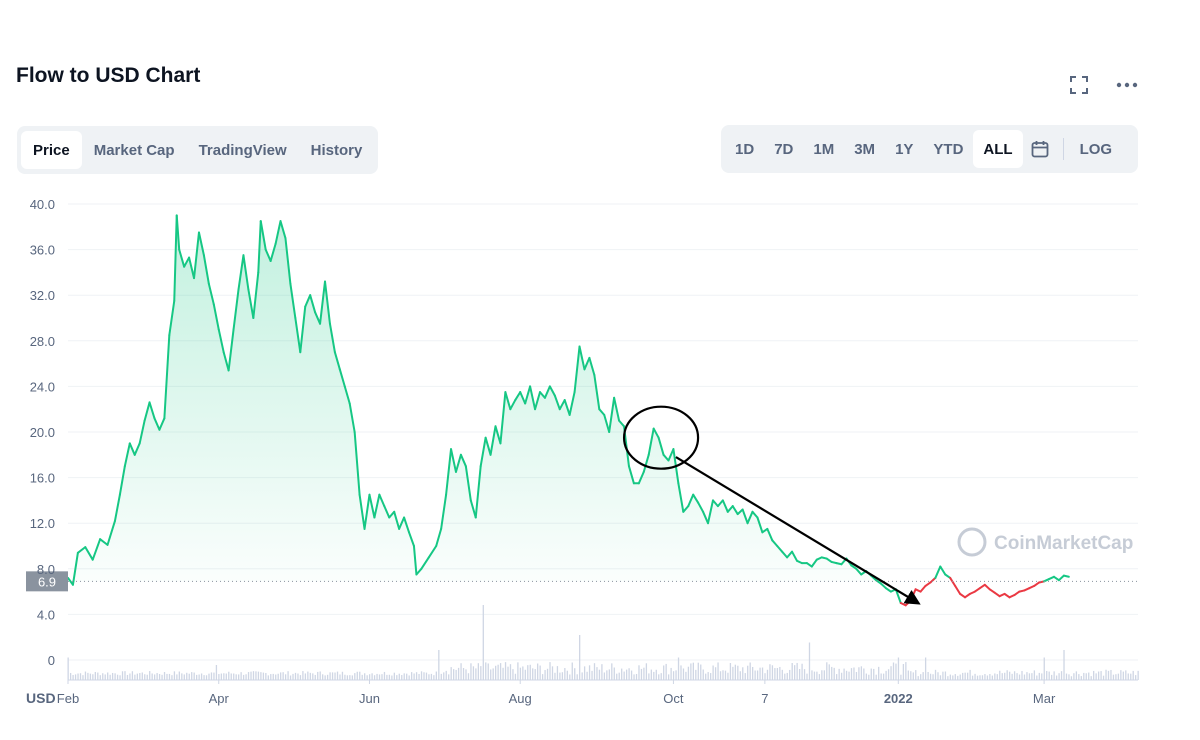 The image size is (1200, 740). I want to click on tab-history: History, so click(336, 150).